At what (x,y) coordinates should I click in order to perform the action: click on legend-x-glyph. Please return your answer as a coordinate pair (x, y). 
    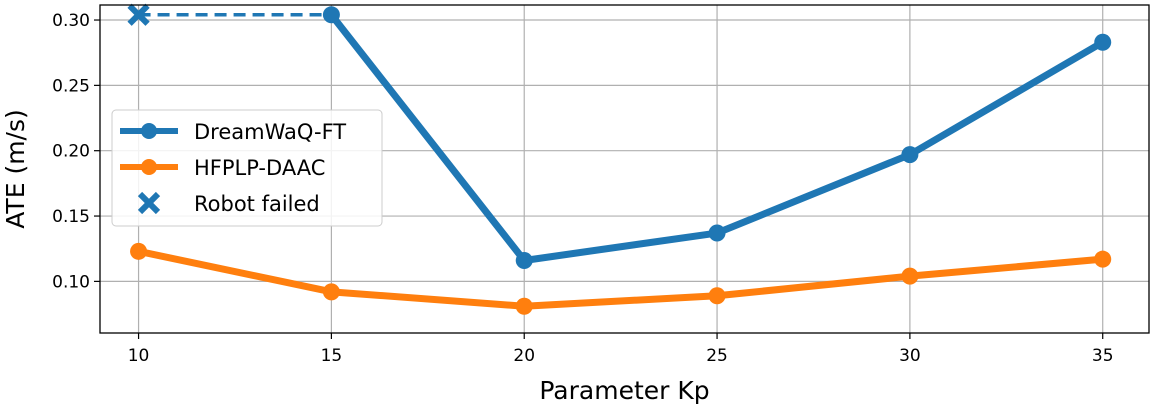
    Looking at the image, I should click on (149, 203).